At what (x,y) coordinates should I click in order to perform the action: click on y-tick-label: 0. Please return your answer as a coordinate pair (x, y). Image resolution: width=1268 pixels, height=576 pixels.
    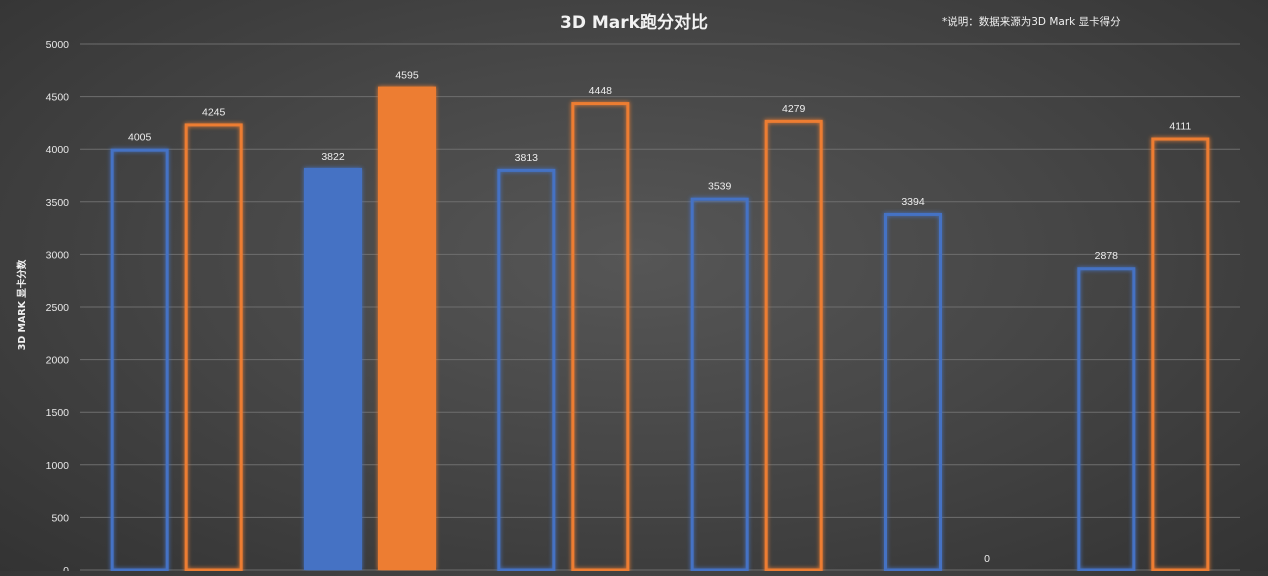
    Looking at the image, I should click on (66, 568).